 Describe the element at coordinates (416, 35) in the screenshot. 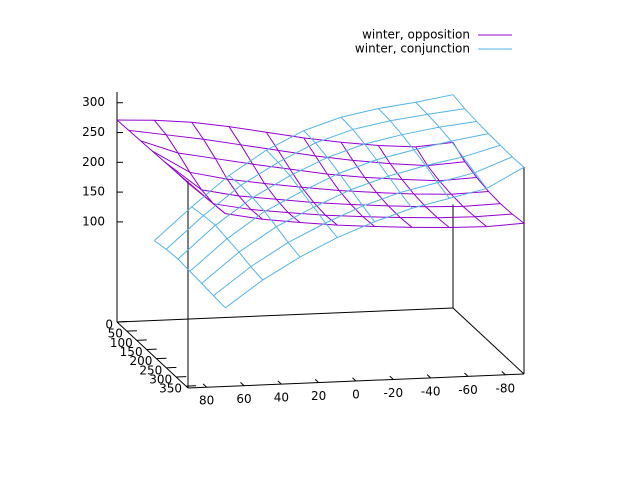

I see `legend-label: winter, opposition` at that location.